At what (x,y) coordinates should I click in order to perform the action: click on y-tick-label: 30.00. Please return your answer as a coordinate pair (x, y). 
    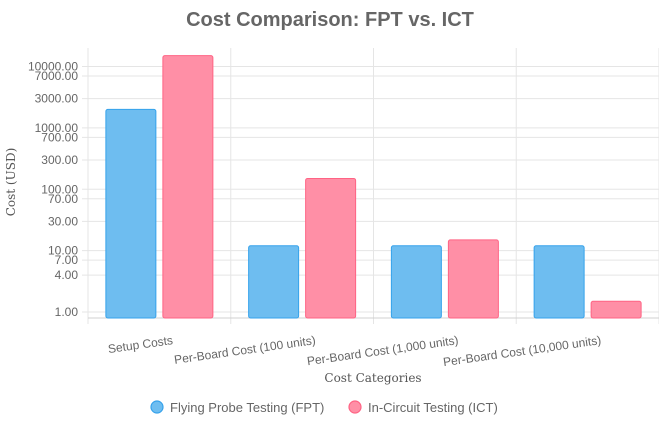
    Looking at the image, I should click on (63, 221).